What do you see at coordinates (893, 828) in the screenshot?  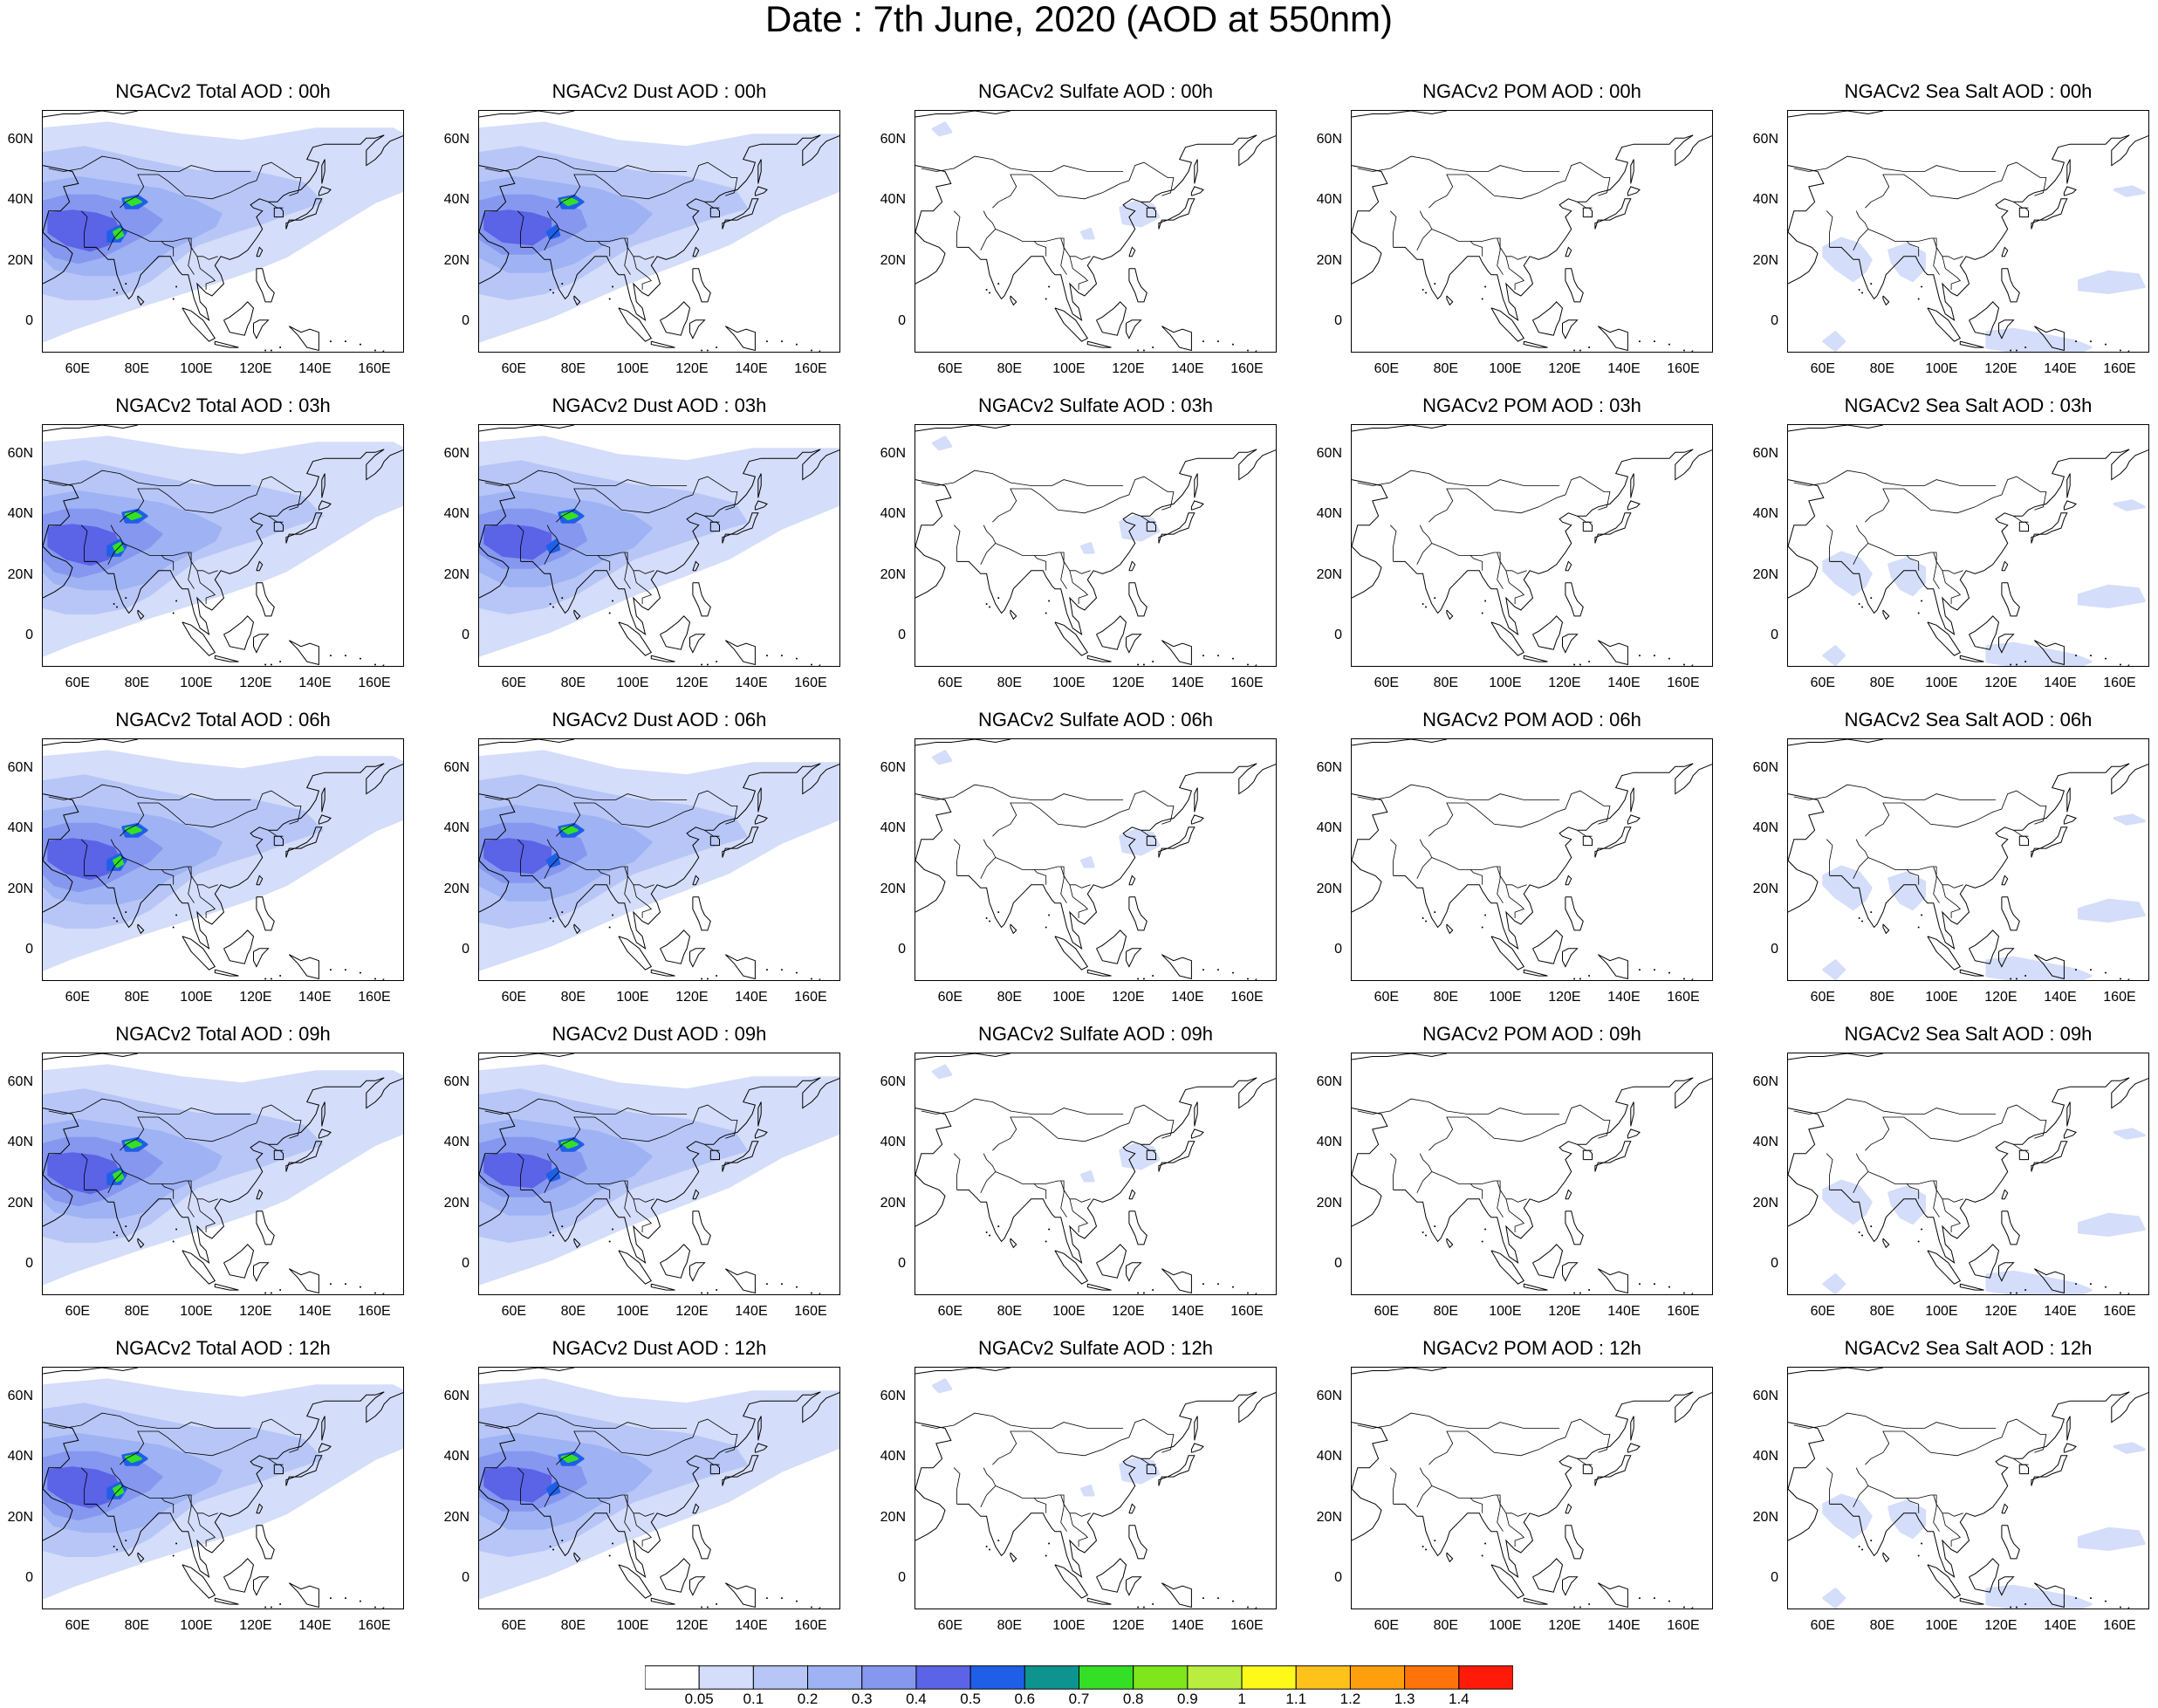 I see `y-tick-label: 40N` at bounding box center [893, 828].